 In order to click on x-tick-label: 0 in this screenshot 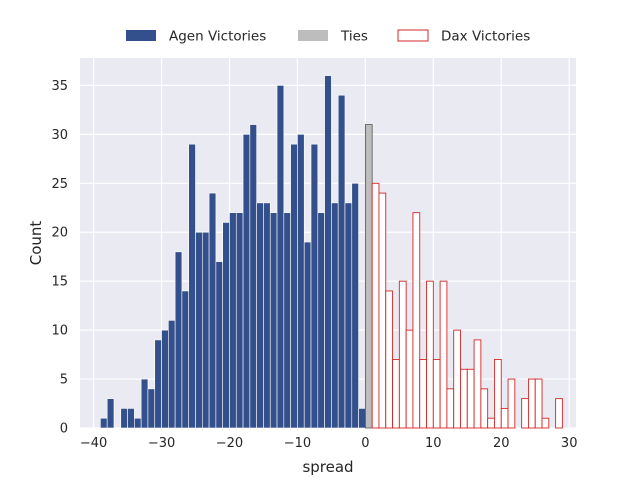, I will do `click(365, 443)`.